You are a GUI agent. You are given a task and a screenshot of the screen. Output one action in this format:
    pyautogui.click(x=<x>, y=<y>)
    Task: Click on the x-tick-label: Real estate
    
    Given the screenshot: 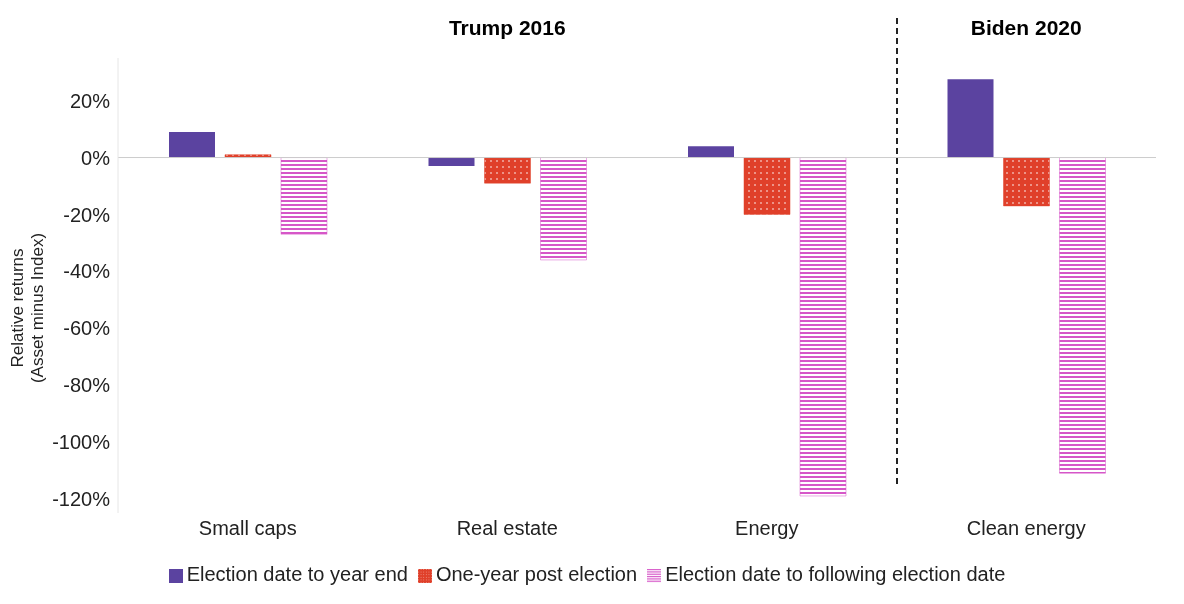 What is the action you would take?
    pyautogui.click(x=507, y=528)
    